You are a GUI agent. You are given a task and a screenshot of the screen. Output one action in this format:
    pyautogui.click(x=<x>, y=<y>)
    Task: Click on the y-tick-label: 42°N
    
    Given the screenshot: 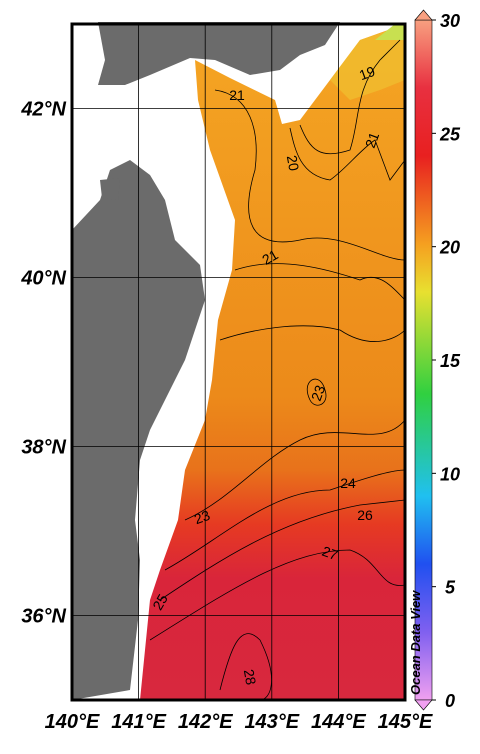 What is the action you would take?
    pyautogui.click(x=43, y=110)
    